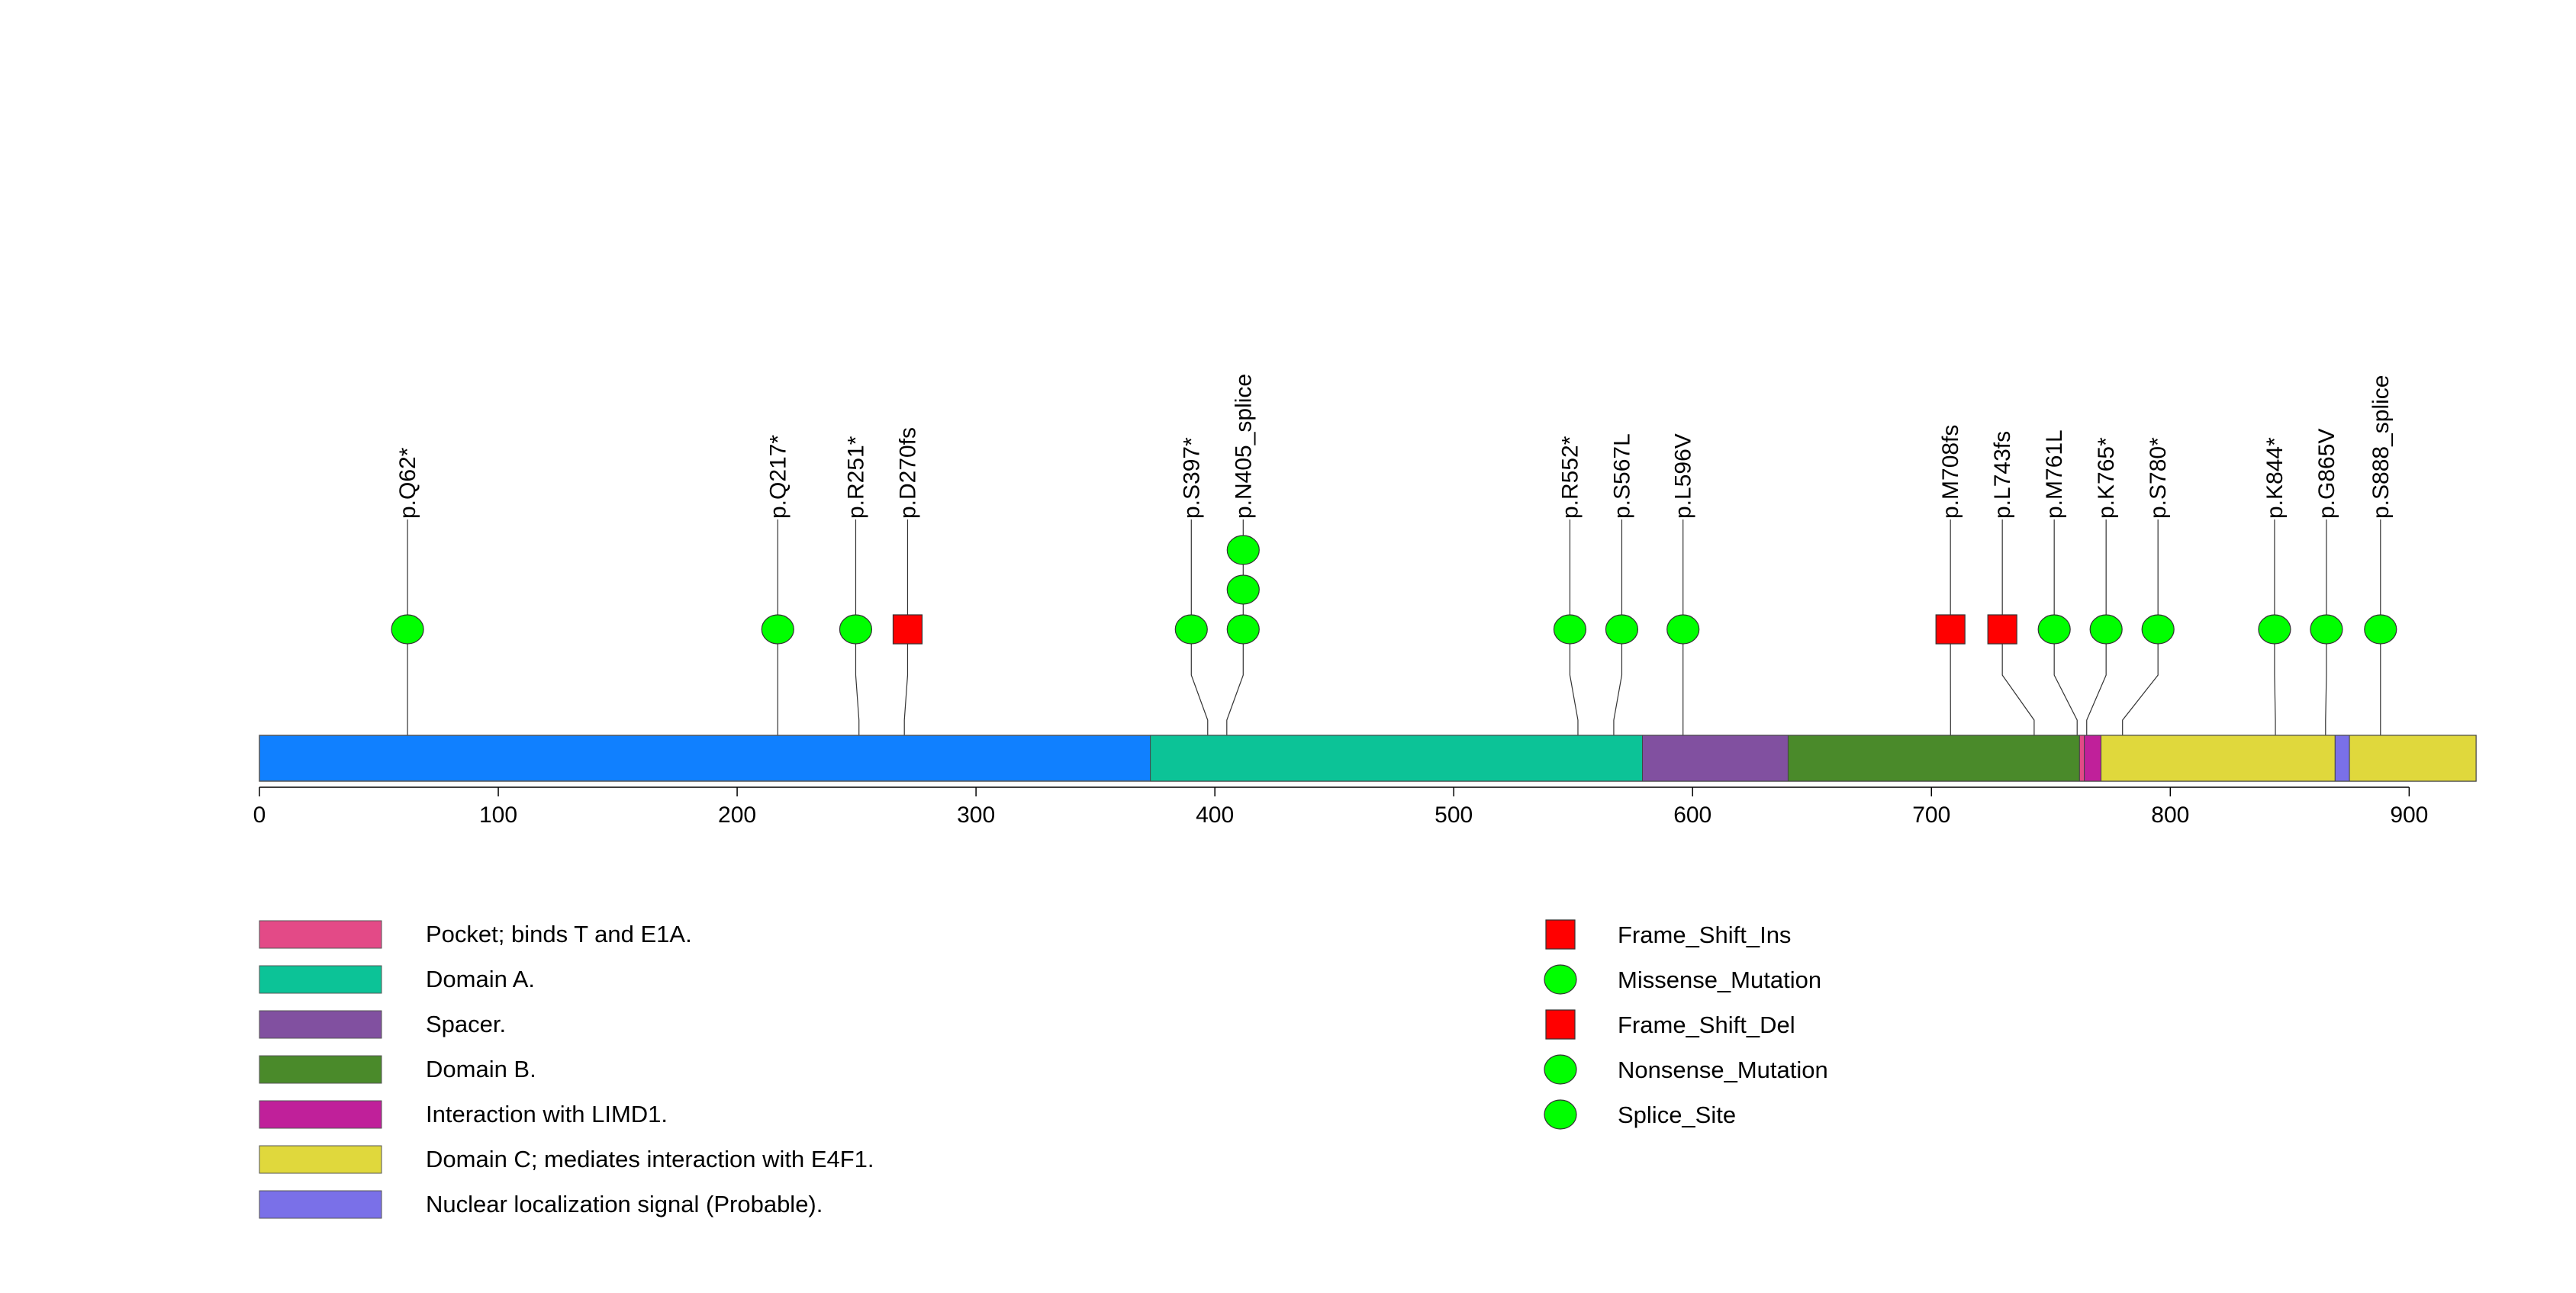  What do you see at coordinates (407, 483) in the screenshot?
I see `mutation-p-q62-label: p.Q62*` at bounding box center [407, 483].